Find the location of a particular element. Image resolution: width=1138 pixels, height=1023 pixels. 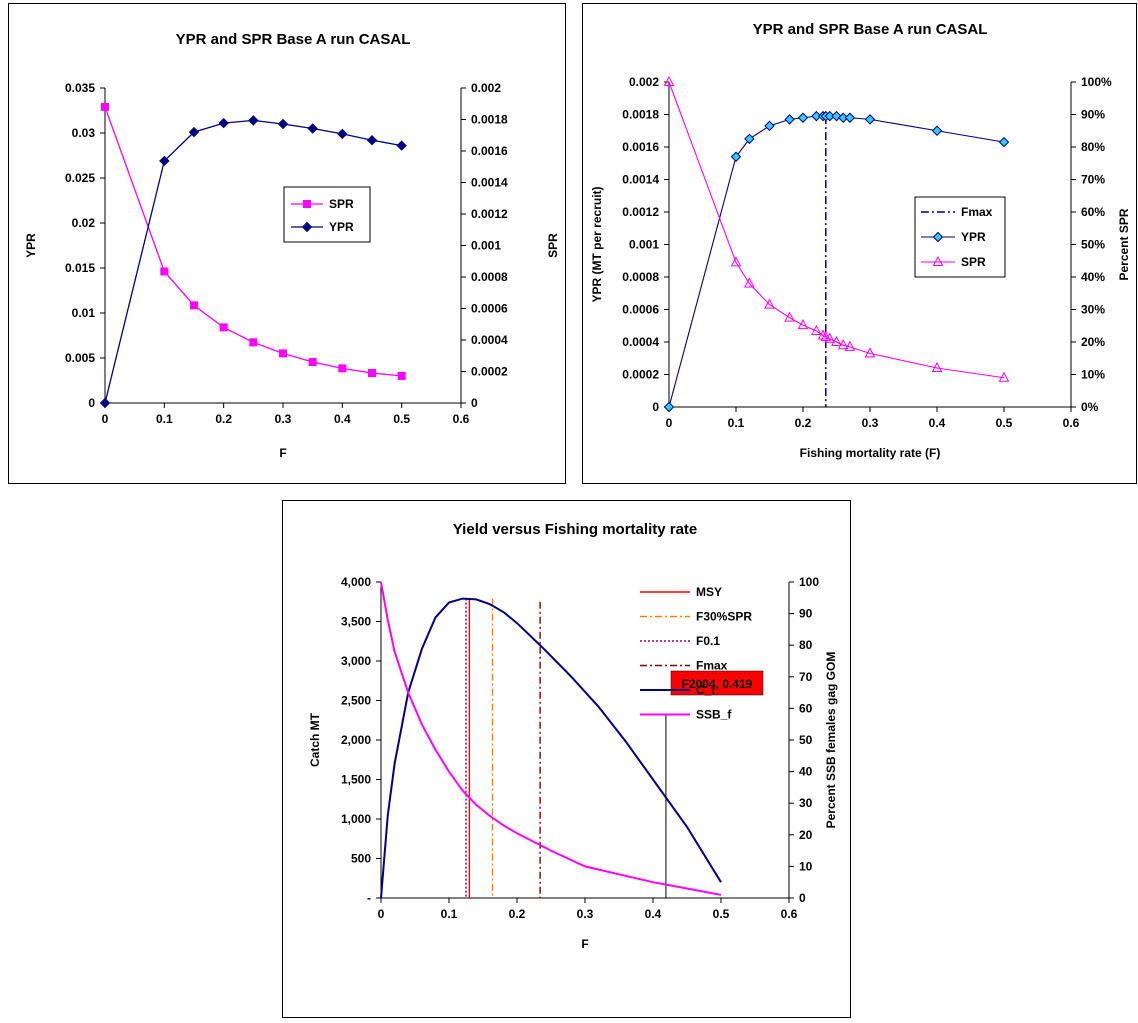

y-tick-label: 0.001 is located at coordinates (644, 245).